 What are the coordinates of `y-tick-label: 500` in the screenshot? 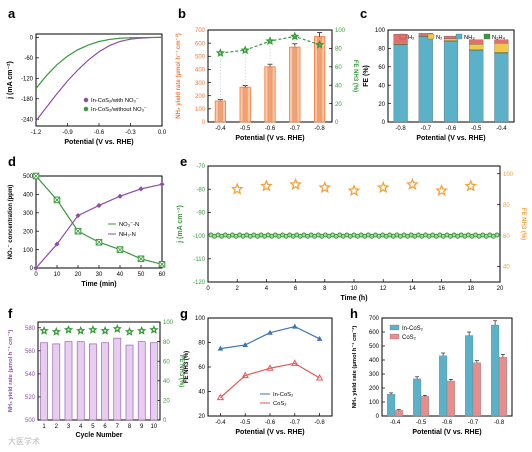 It's located at (30, 421).